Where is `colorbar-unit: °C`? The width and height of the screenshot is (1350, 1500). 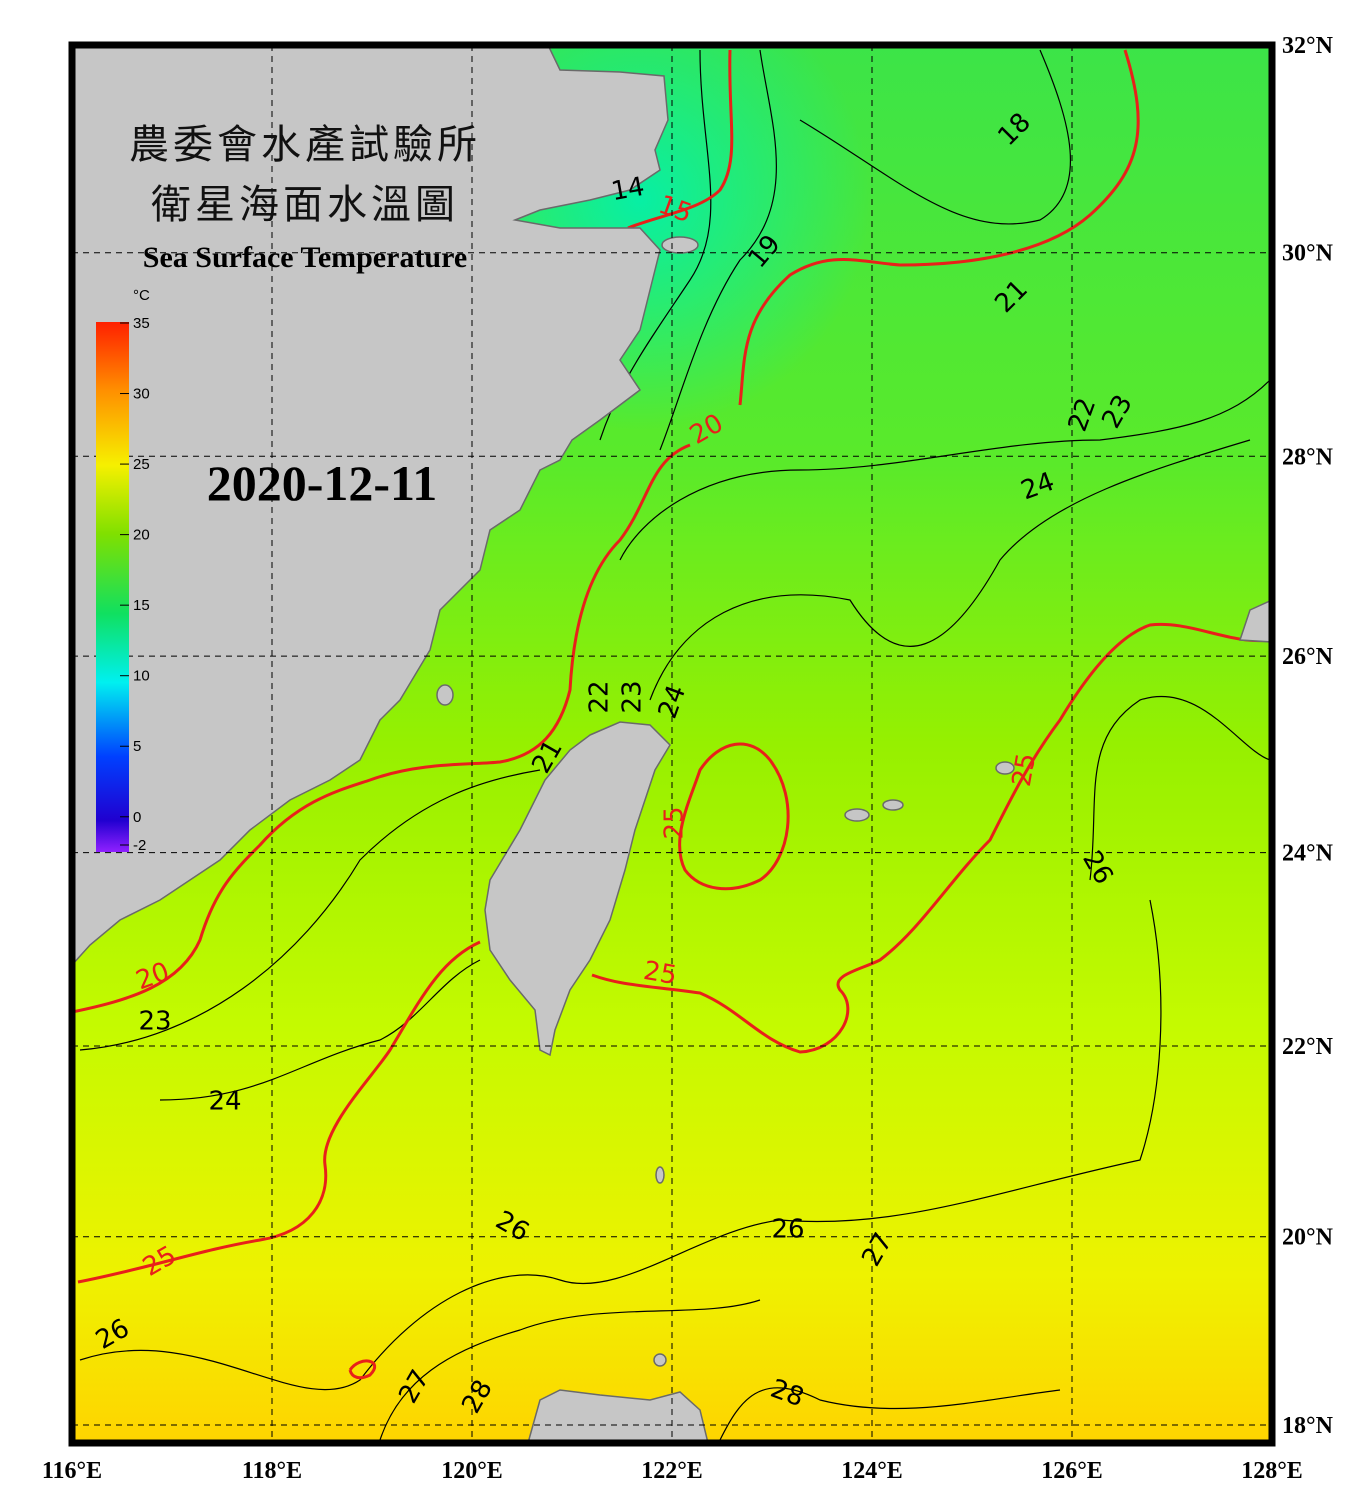
colorbar-unit: °C is located at coordinates (141, 295).